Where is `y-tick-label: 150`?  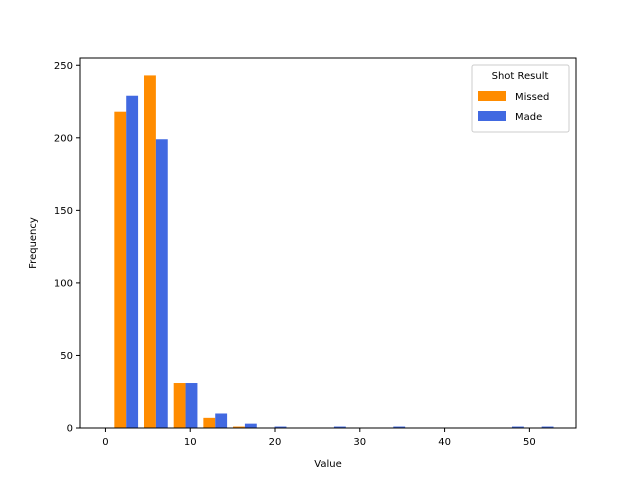
y-tick-label: 150 is located at coordinates (63, 211).